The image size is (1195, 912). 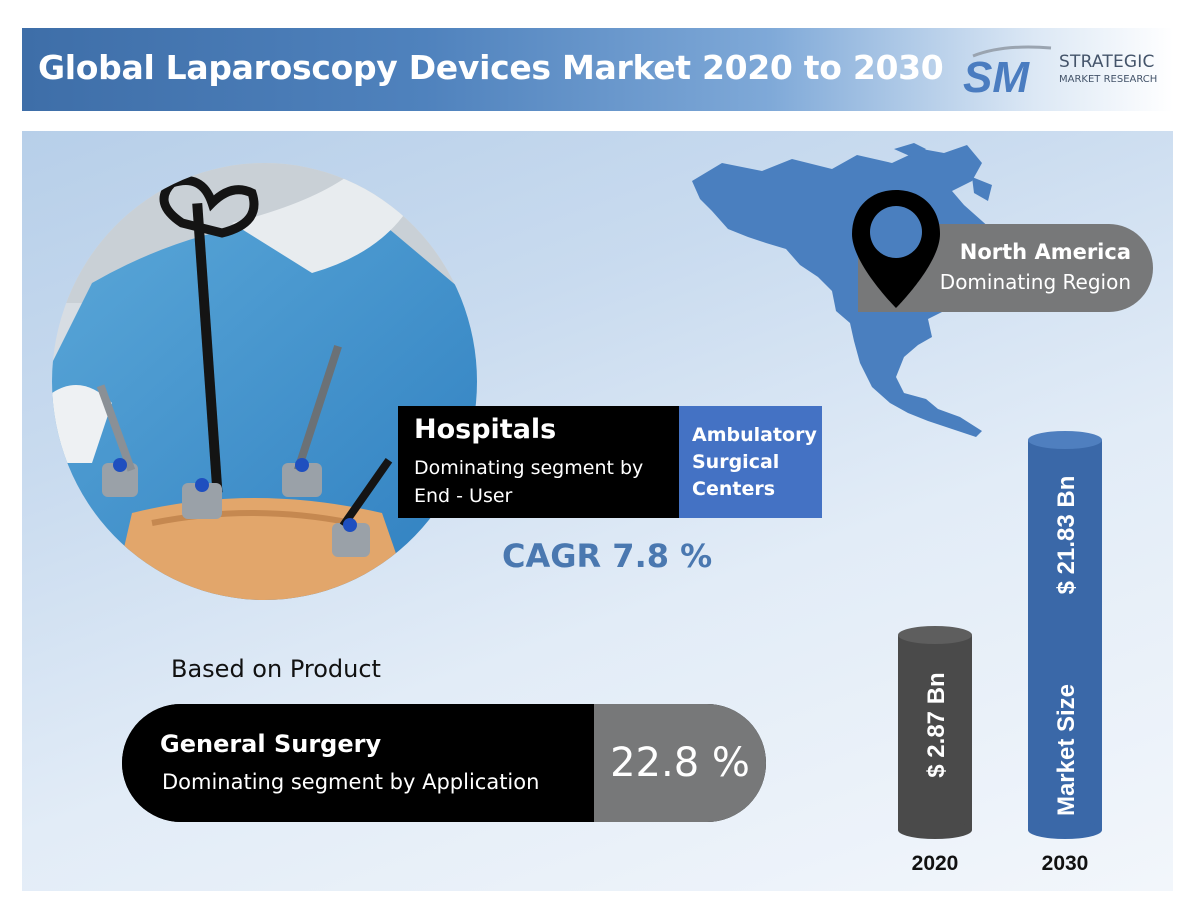 I want to click on bar-body-2030, so click(x=1065, y=635).